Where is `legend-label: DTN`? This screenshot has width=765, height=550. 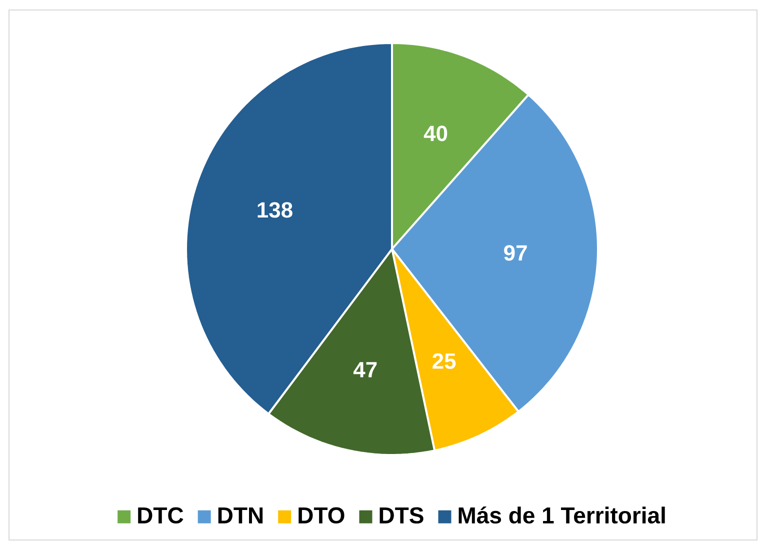 legend-label: DTN is located at coordinates (240, 515).